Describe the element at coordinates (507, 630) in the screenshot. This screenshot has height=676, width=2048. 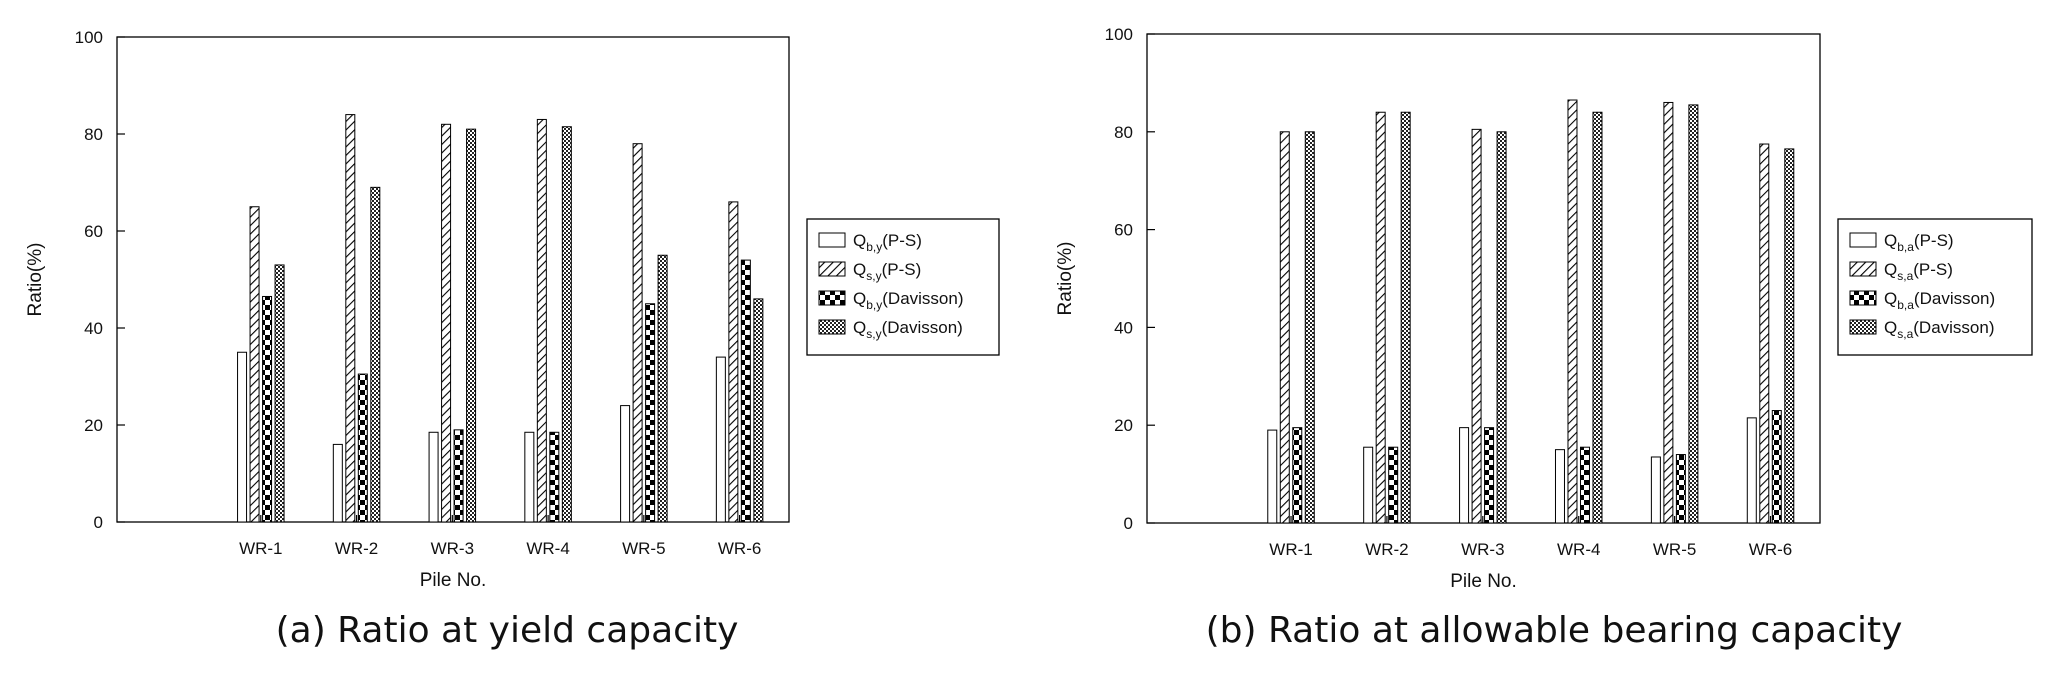
I see `caption-yield: (a) Ratio at yield capacity` at that location.